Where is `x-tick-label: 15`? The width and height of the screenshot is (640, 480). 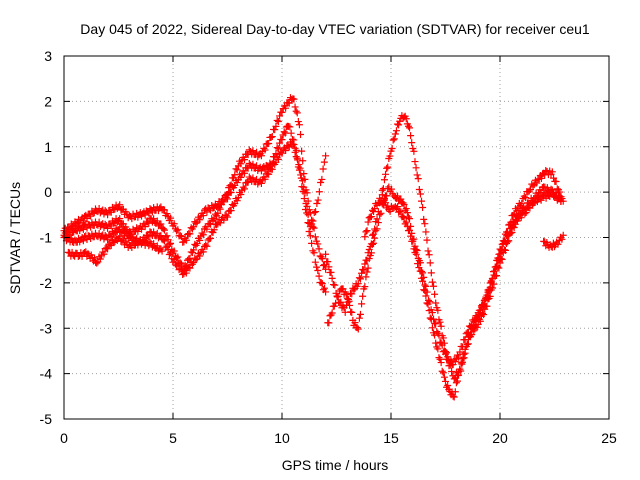 x-tick-label: 15 is located at coordinates (391, 438).